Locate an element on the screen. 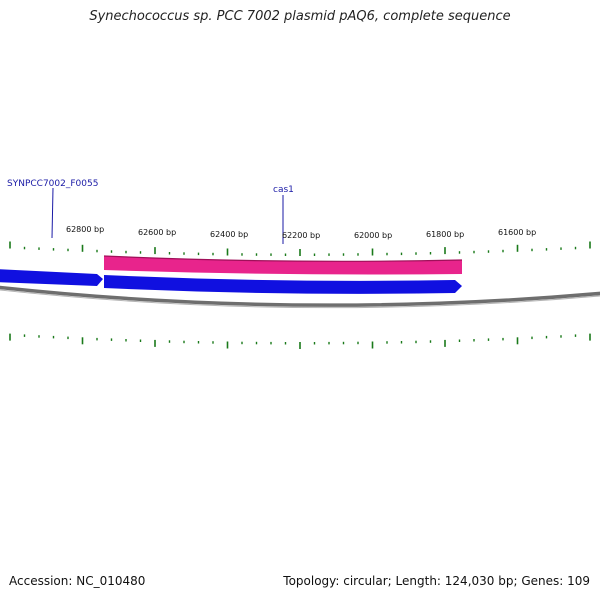  scale-label-62800: 62800 bp is located at coordinates (85, 229).